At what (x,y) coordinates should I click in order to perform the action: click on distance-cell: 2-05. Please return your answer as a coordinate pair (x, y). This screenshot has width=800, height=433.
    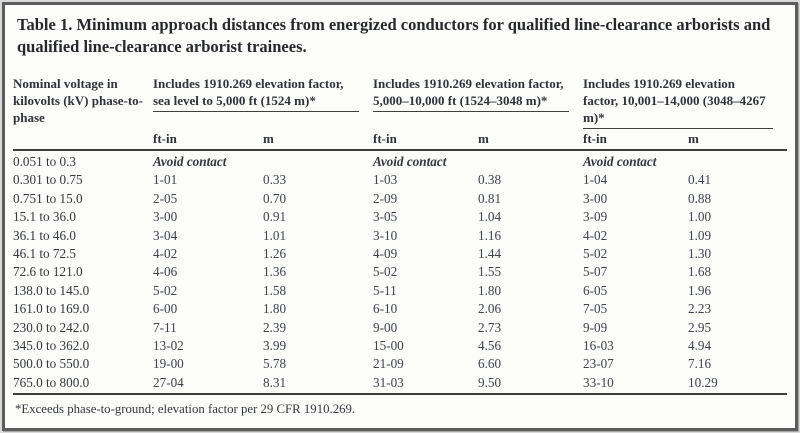
    Looking at the image, I should click on (165, 198).